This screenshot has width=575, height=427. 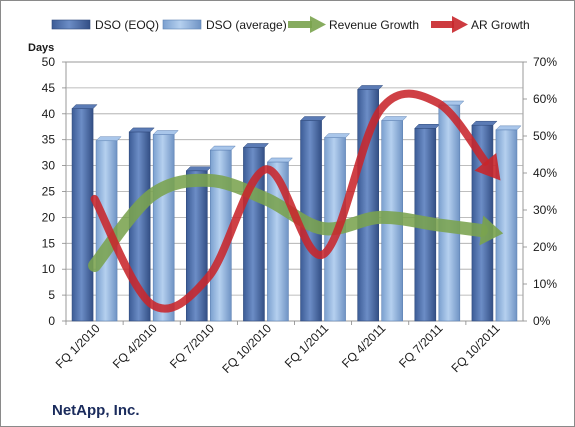 What do you see at coordinates (82, 215) in the screenshot?
I see `bar-dso-eoq` at bounding box center [82, 215].